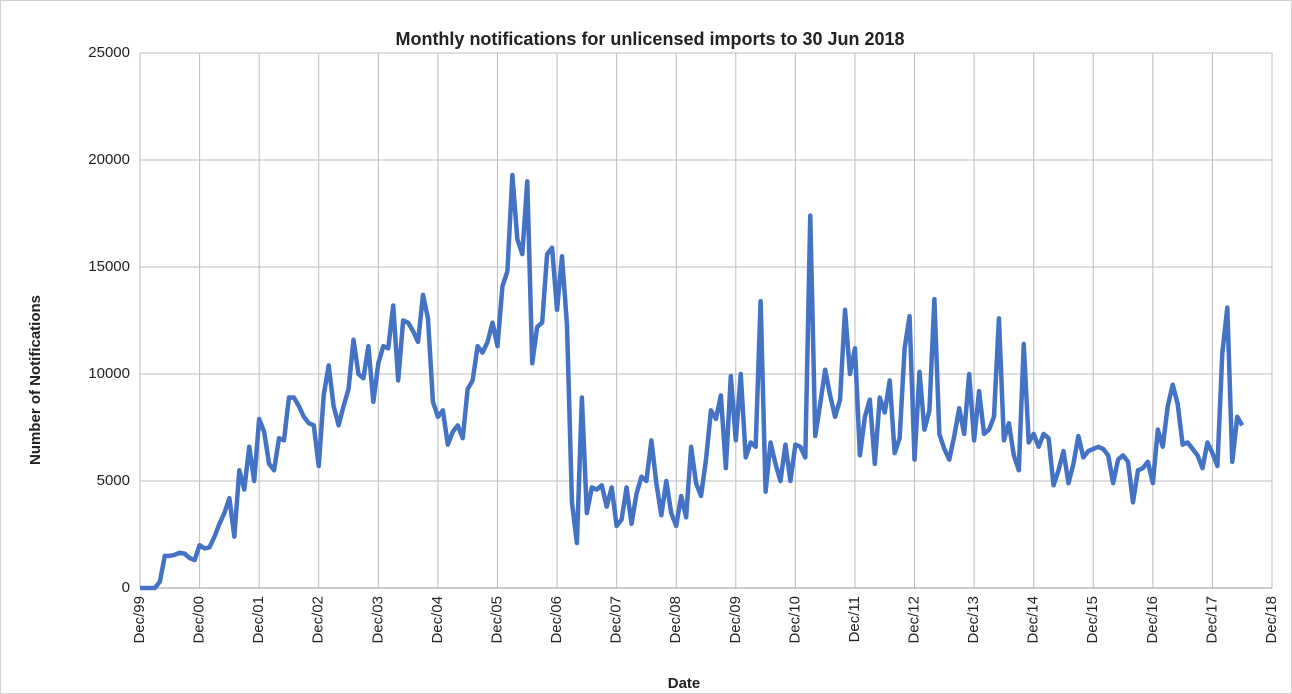 Image resolution: width=1292 pixels, height=694 pixels. What do you see at coordinates (1271, 620) in the screenshot?
I see `x-tick-label: Dec/18` at bounding box center [1271, 620].